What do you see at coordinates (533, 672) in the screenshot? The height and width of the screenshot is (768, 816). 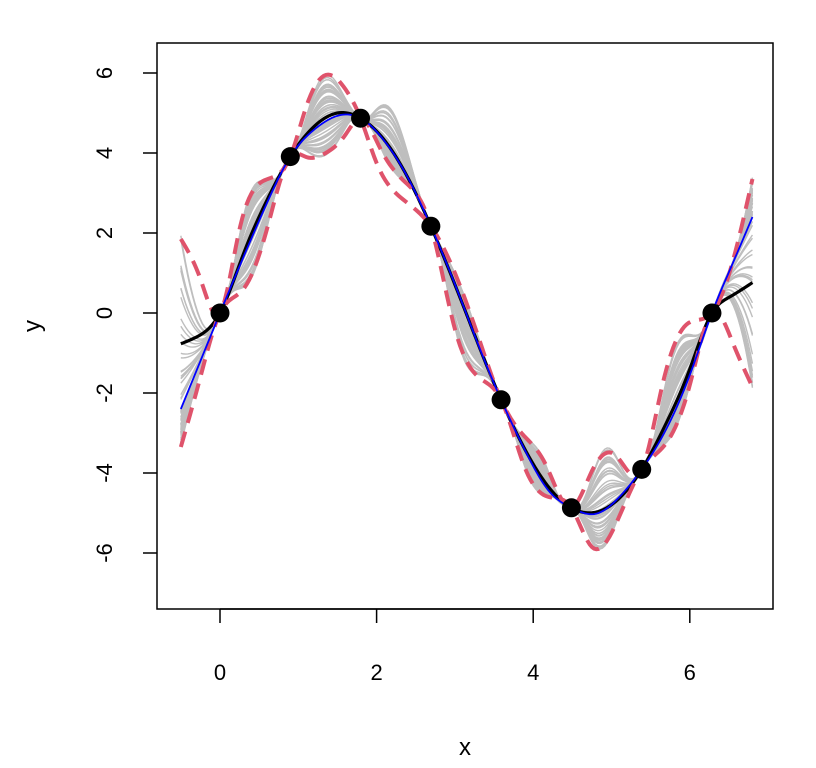 I see `x-tick-label: 4` at bounding box center [533, 672].